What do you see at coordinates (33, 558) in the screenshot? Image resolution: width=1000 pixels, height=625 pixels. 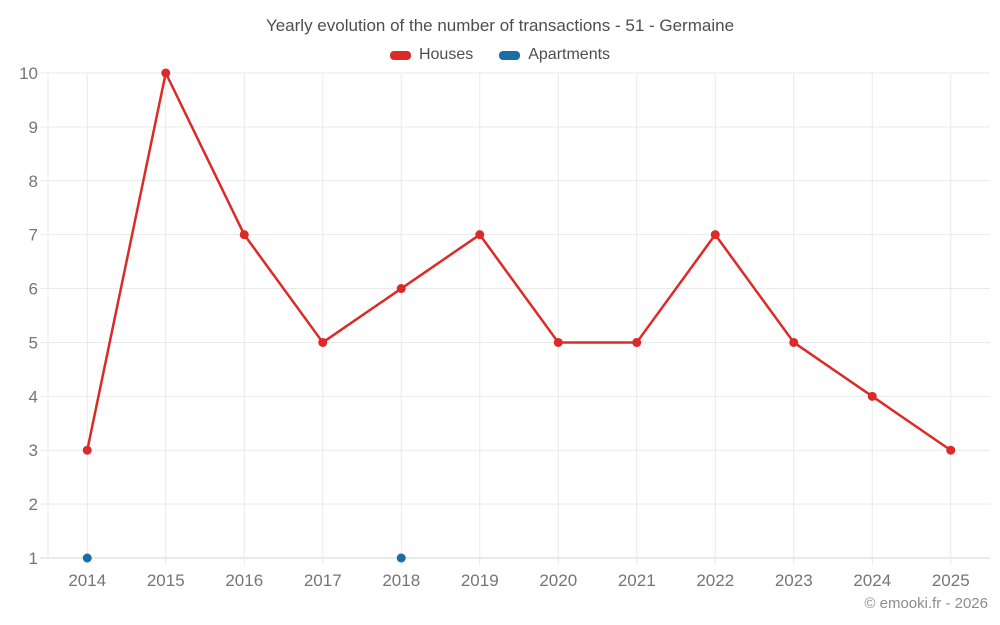 I see `y-tick-label: 1` at bounding box center [33, 558].